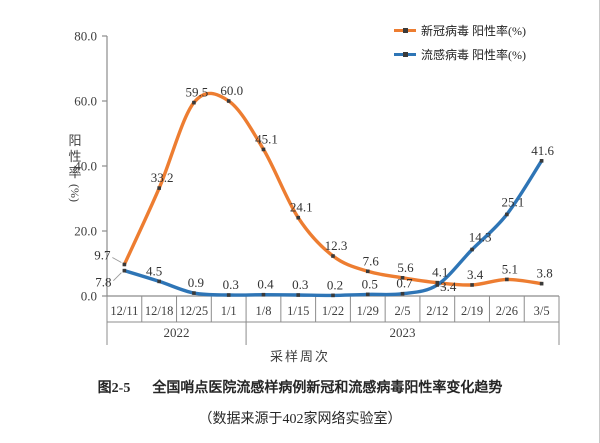 This screenshot has width=600, height=443. Describe the element at coordinates (403, 332) in the screenshot. I see `year-label: 2023` at that location.